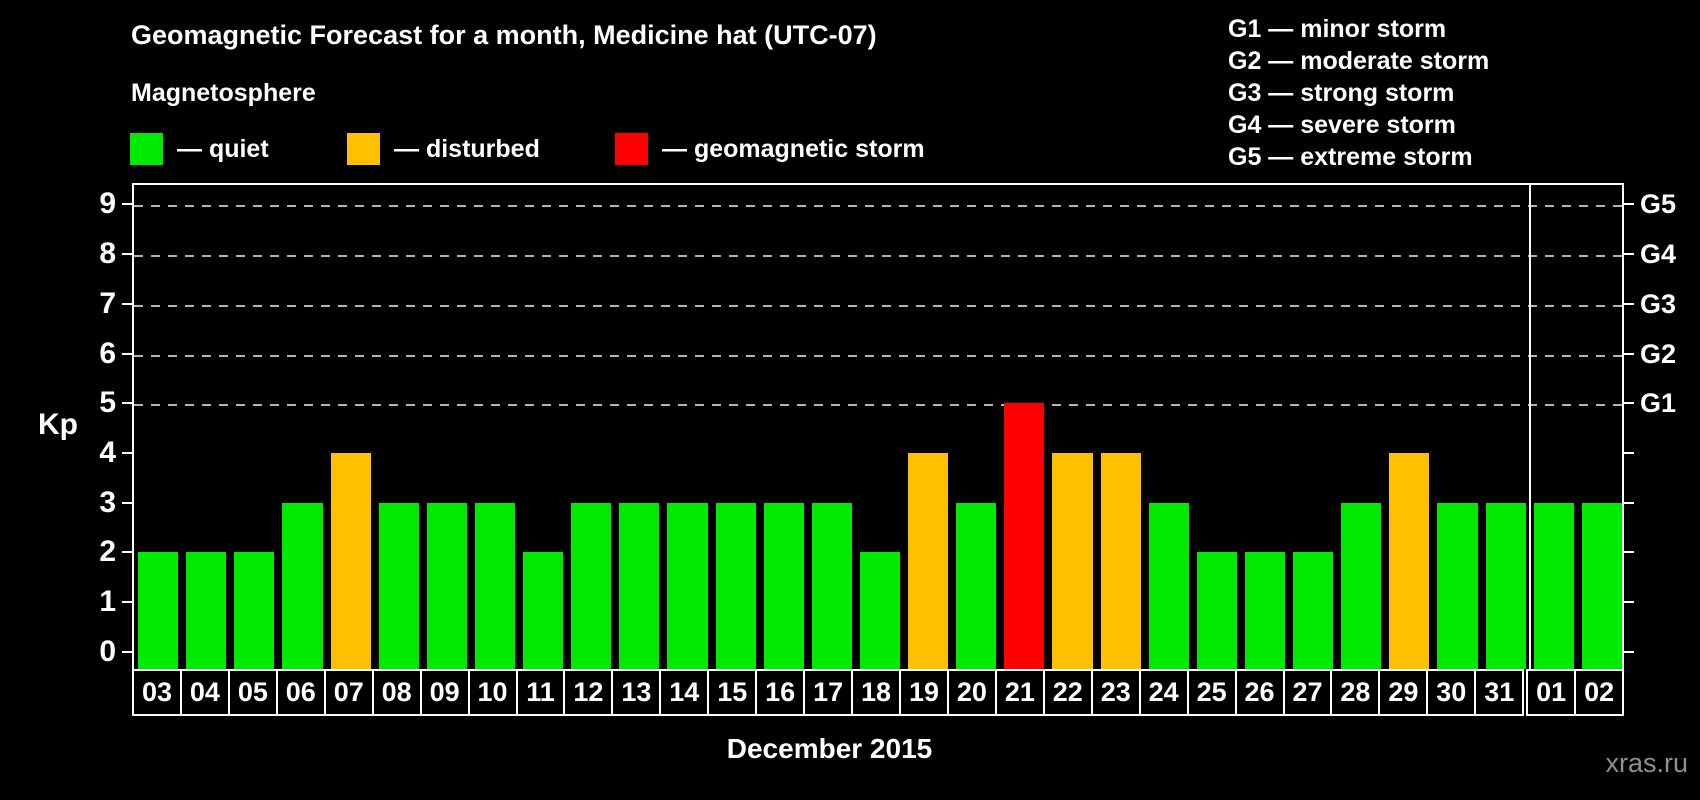  Describe the element at coordinates (1529, 427) in the screenshot. I see `month-boundary-separator` at that location.